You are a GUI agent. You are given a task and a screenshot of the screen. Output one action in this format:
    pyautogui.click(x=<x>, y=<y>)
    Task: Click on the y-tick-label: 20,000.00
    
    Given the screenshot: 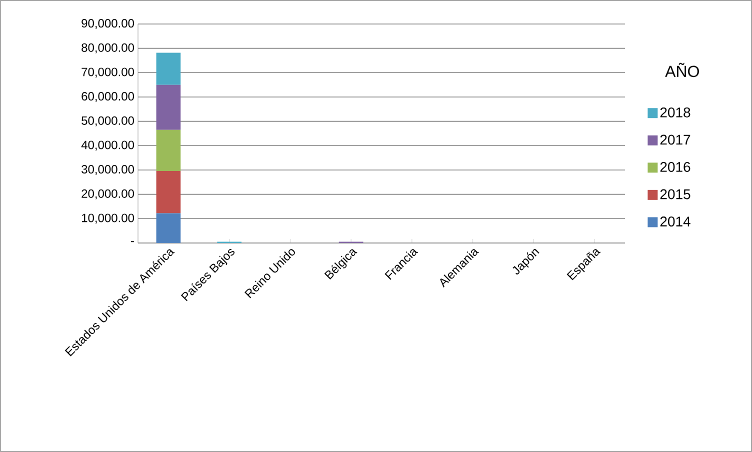 What is the action you would take?
    pyautogui.click(x=108, y=194)
    